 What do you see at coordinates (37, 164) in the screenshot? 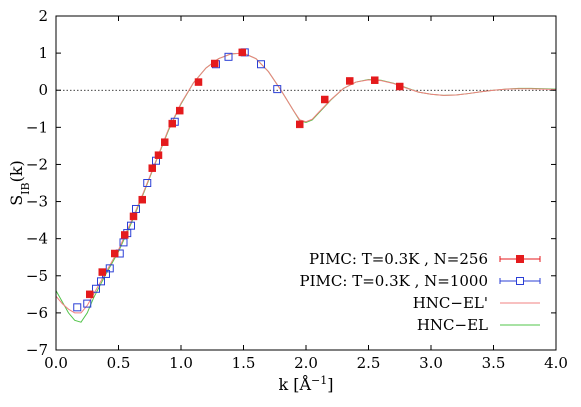
I see `y-tick-label: −2` at bounding box center [37, 164].